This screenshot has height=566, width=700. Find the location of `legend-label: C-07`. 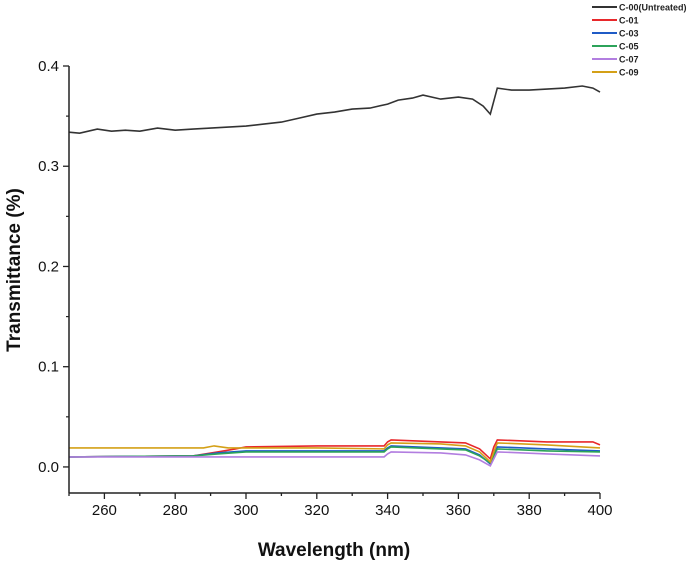

legend-label: C-07 is located at coordinates (629, 60).